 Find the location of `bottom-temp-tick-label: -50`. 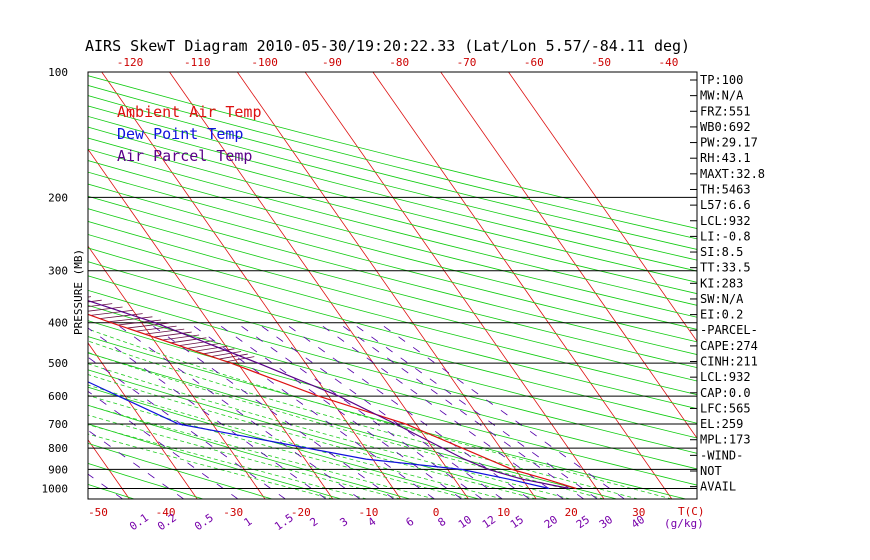

bottom-temp-tick-label: -50 is located at coordinates (98, 512).